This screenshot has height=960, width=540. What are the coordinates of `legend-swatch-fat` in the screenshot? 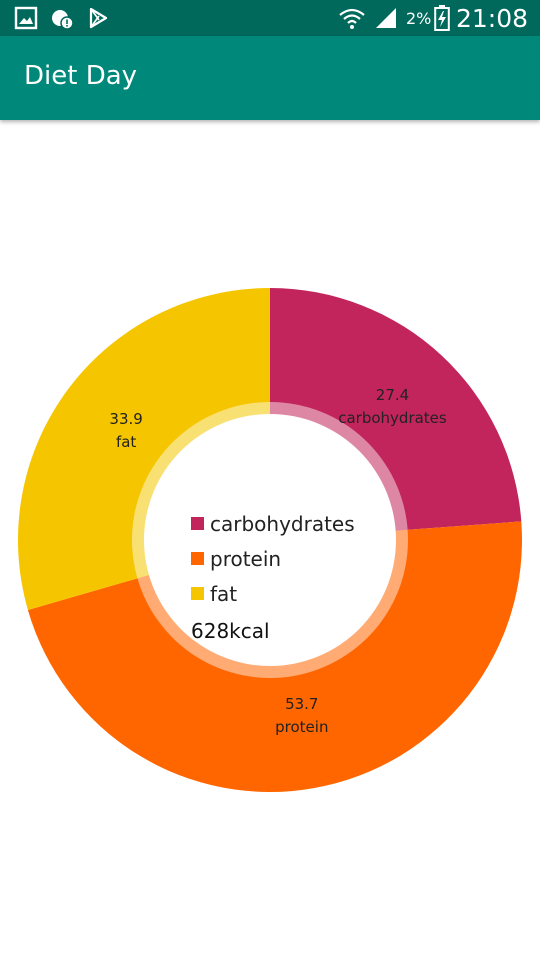 It's located at (197, 593).